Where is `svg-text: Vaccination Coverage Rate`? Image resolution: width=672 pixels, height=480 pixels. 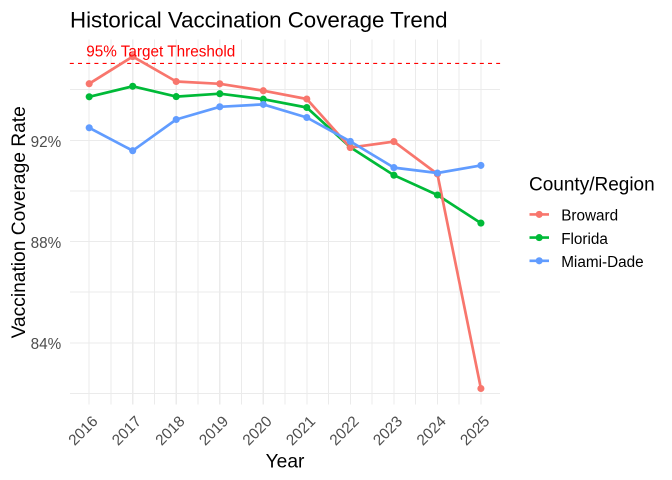 svg-text: Vaccination Coverage Rate is located at coordinates (19, 222).